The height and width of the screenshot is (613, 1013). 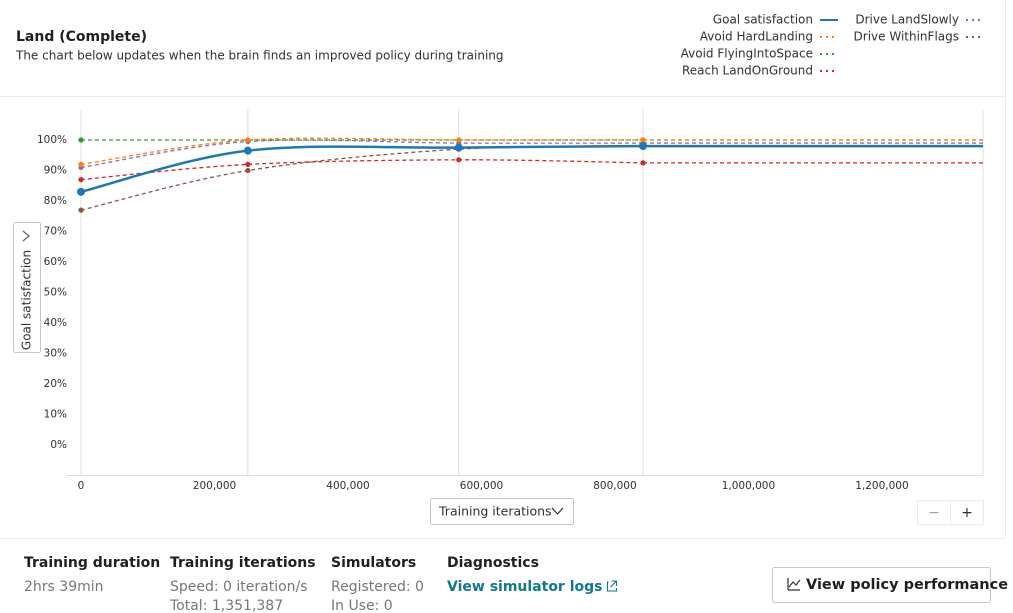 I want to click on stat-value: Speed: 0 iteration/s, so click(x=239, y=587).